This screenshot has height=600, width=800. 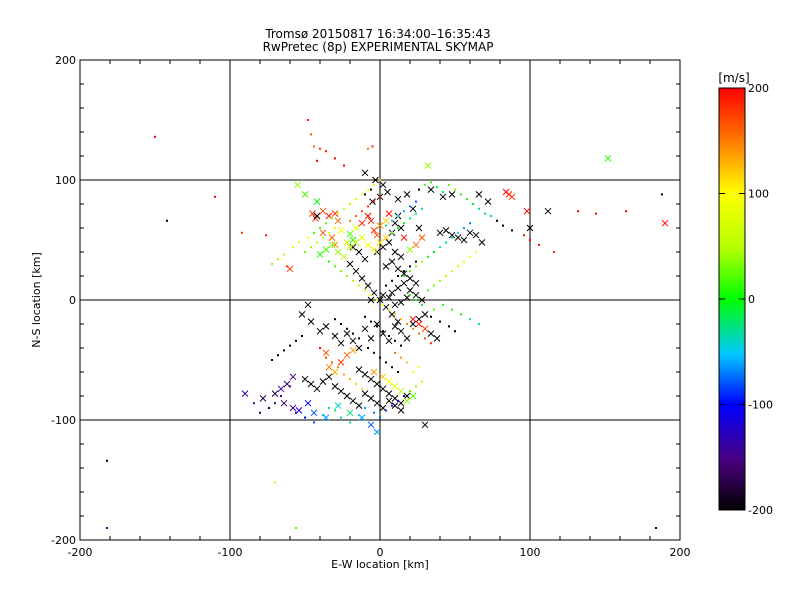 I want to click on x-axis-label: E-W location [km], so click(x=380, y=564).